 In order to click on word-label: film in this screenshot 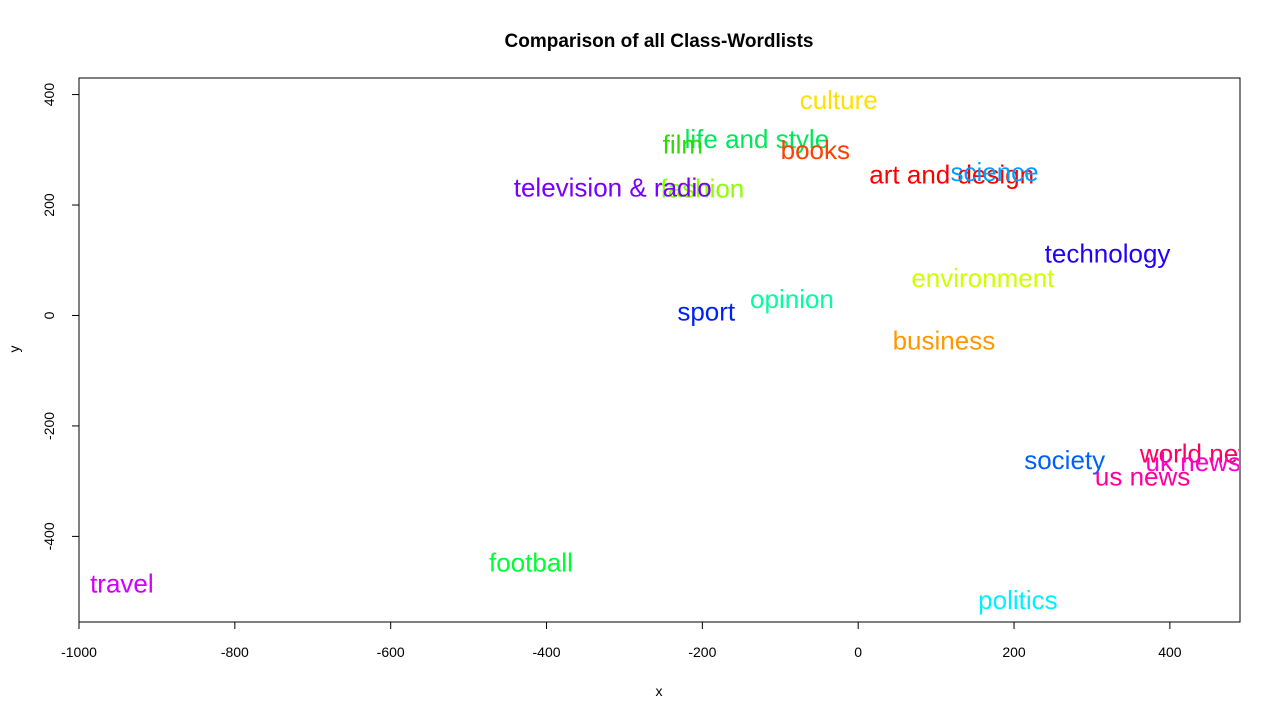, I will do `click(683, 144)`.